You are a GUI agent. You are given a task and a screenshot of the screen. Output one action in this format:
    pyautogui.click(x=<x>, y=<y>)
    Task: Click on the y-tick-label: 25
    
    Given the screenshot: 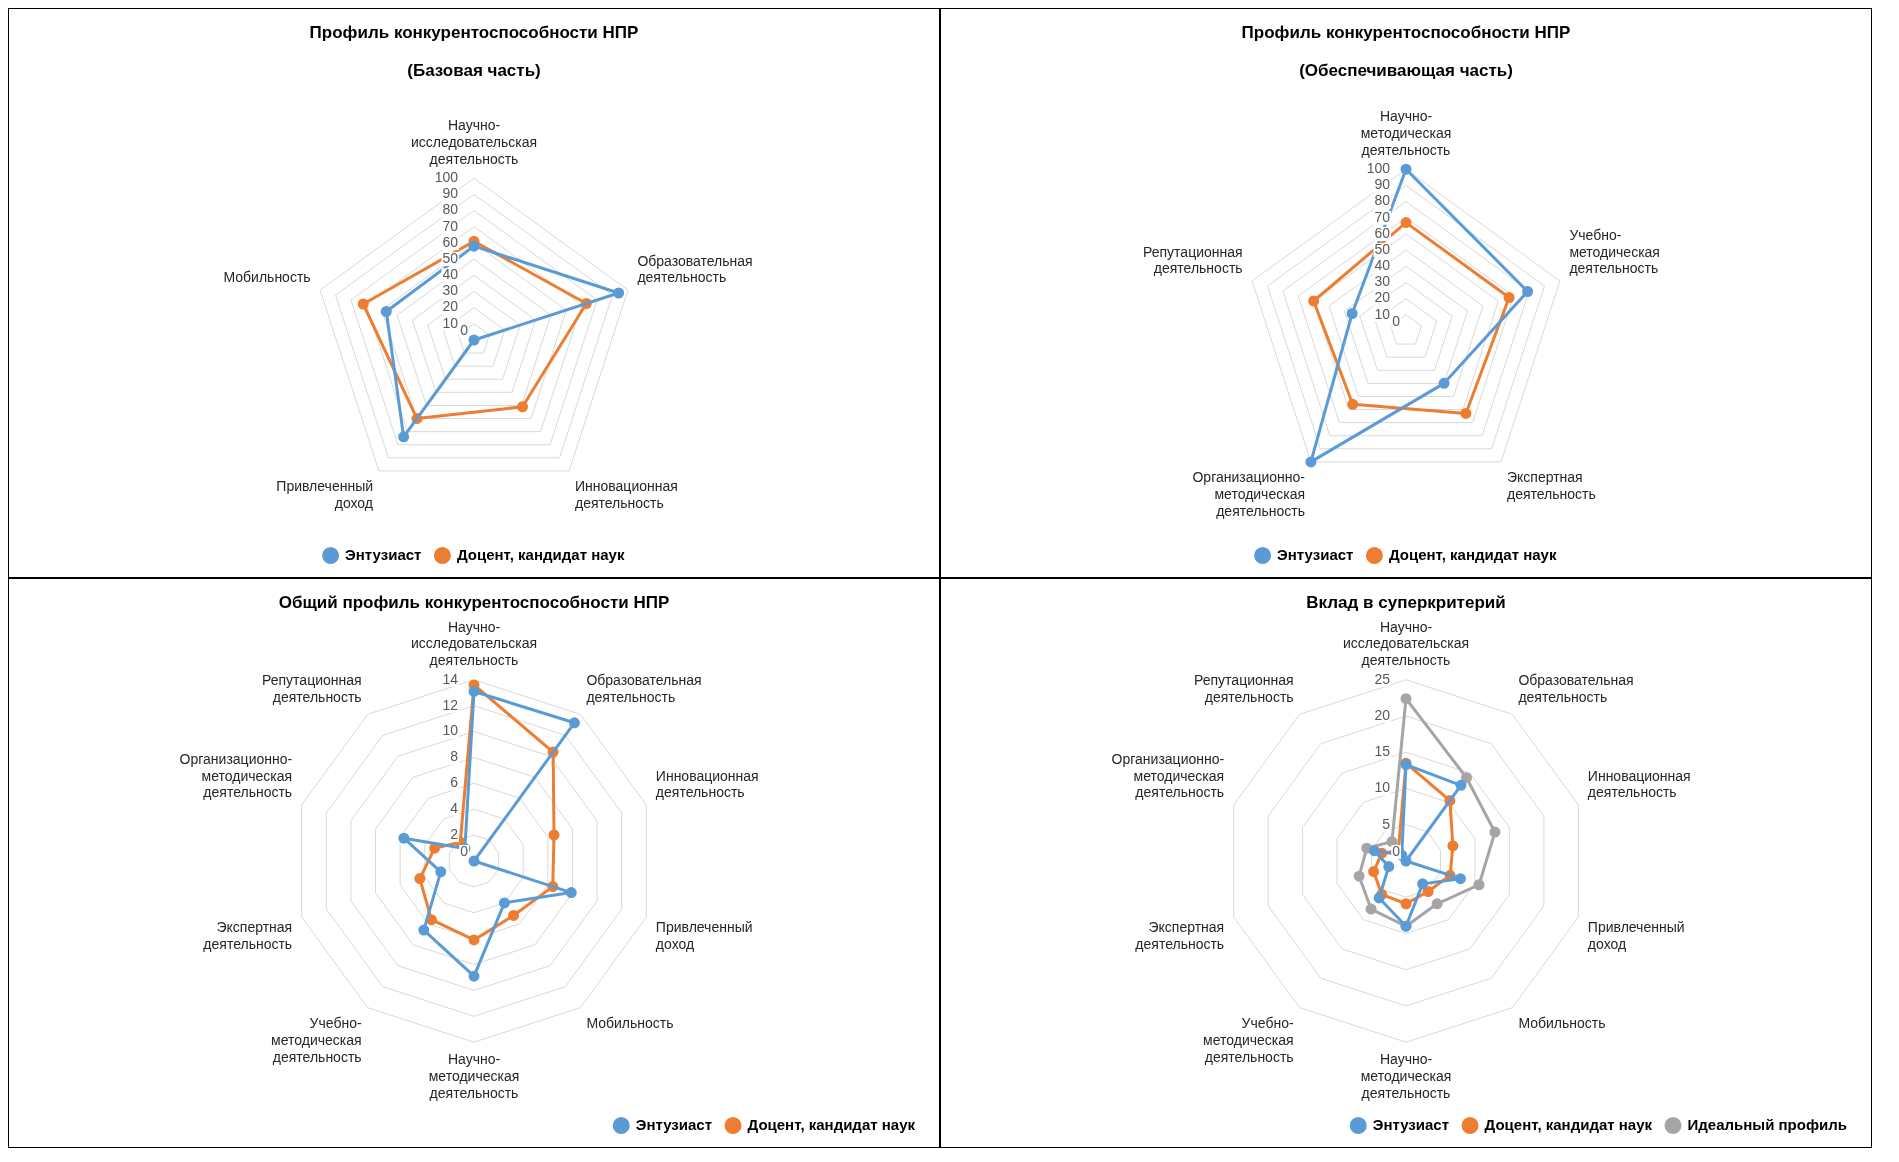 What is the action you would take?
    pyautogui.click(x=1382, y=678)
    